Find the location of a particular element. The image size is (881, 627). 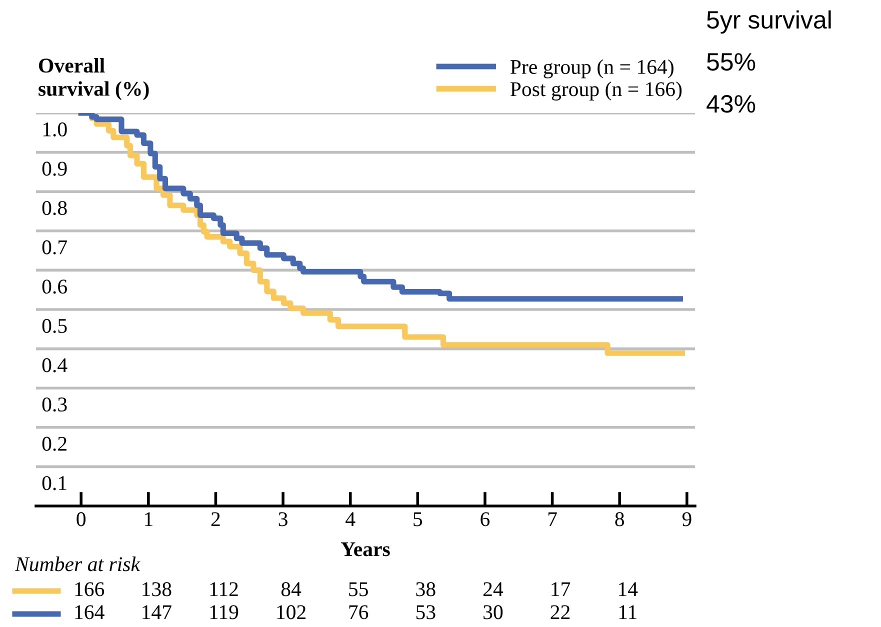

text: 147 is located at coordinates (157, 612).